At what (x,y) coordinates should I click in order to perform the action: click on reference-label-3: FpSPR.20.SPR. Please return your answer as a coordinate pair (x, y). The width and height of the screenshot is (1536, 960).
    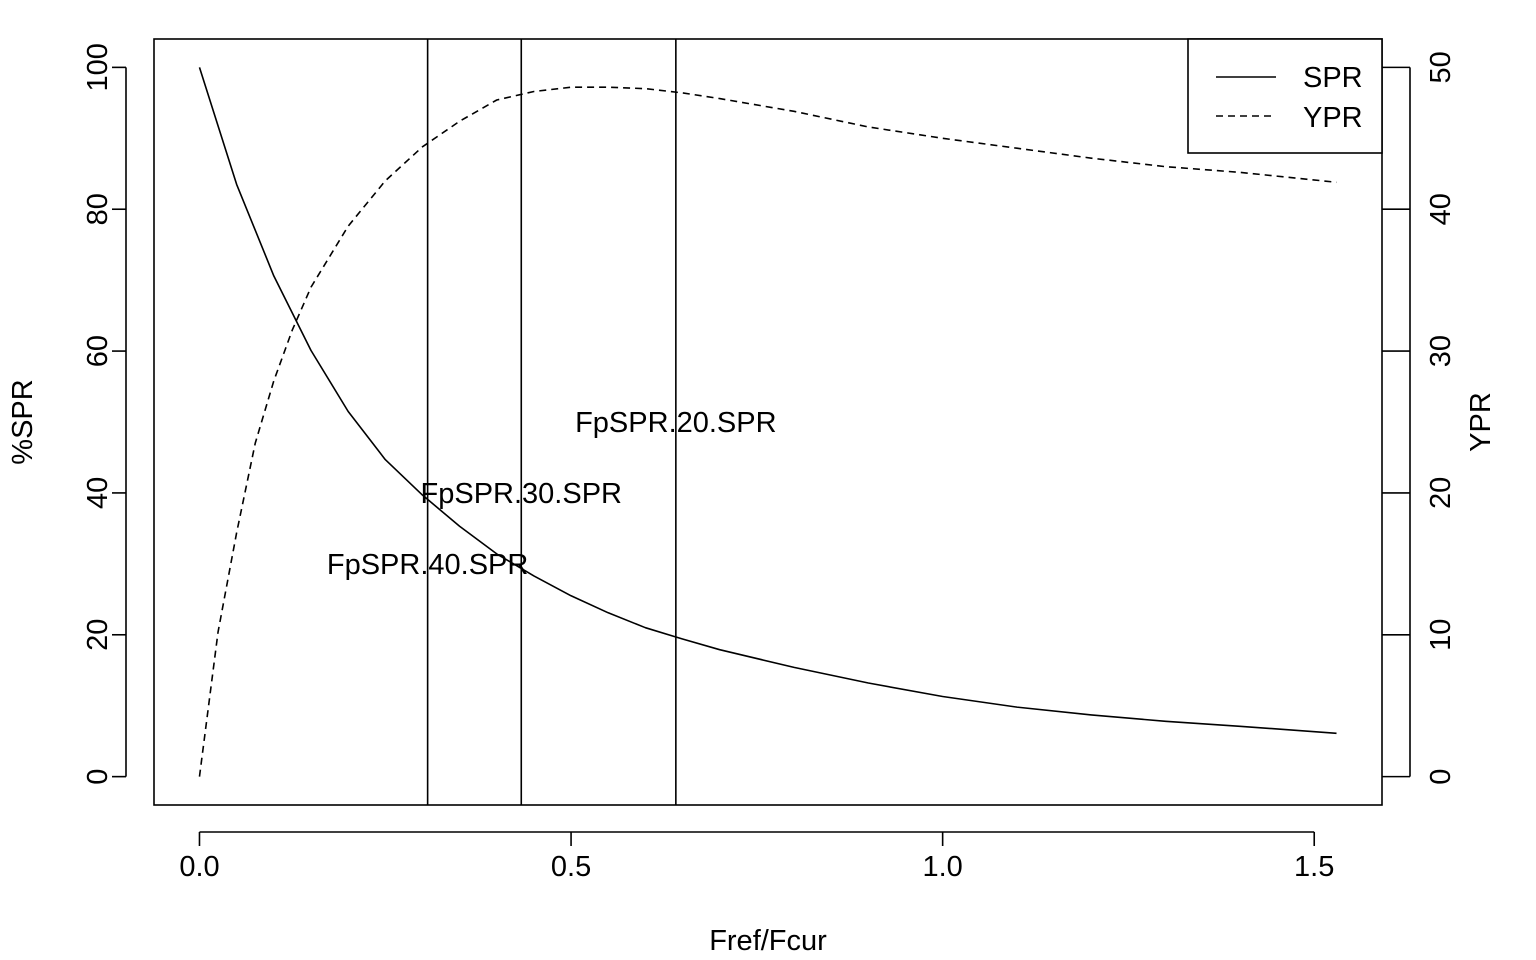
    Looking at the image, I should click on (675, 423).